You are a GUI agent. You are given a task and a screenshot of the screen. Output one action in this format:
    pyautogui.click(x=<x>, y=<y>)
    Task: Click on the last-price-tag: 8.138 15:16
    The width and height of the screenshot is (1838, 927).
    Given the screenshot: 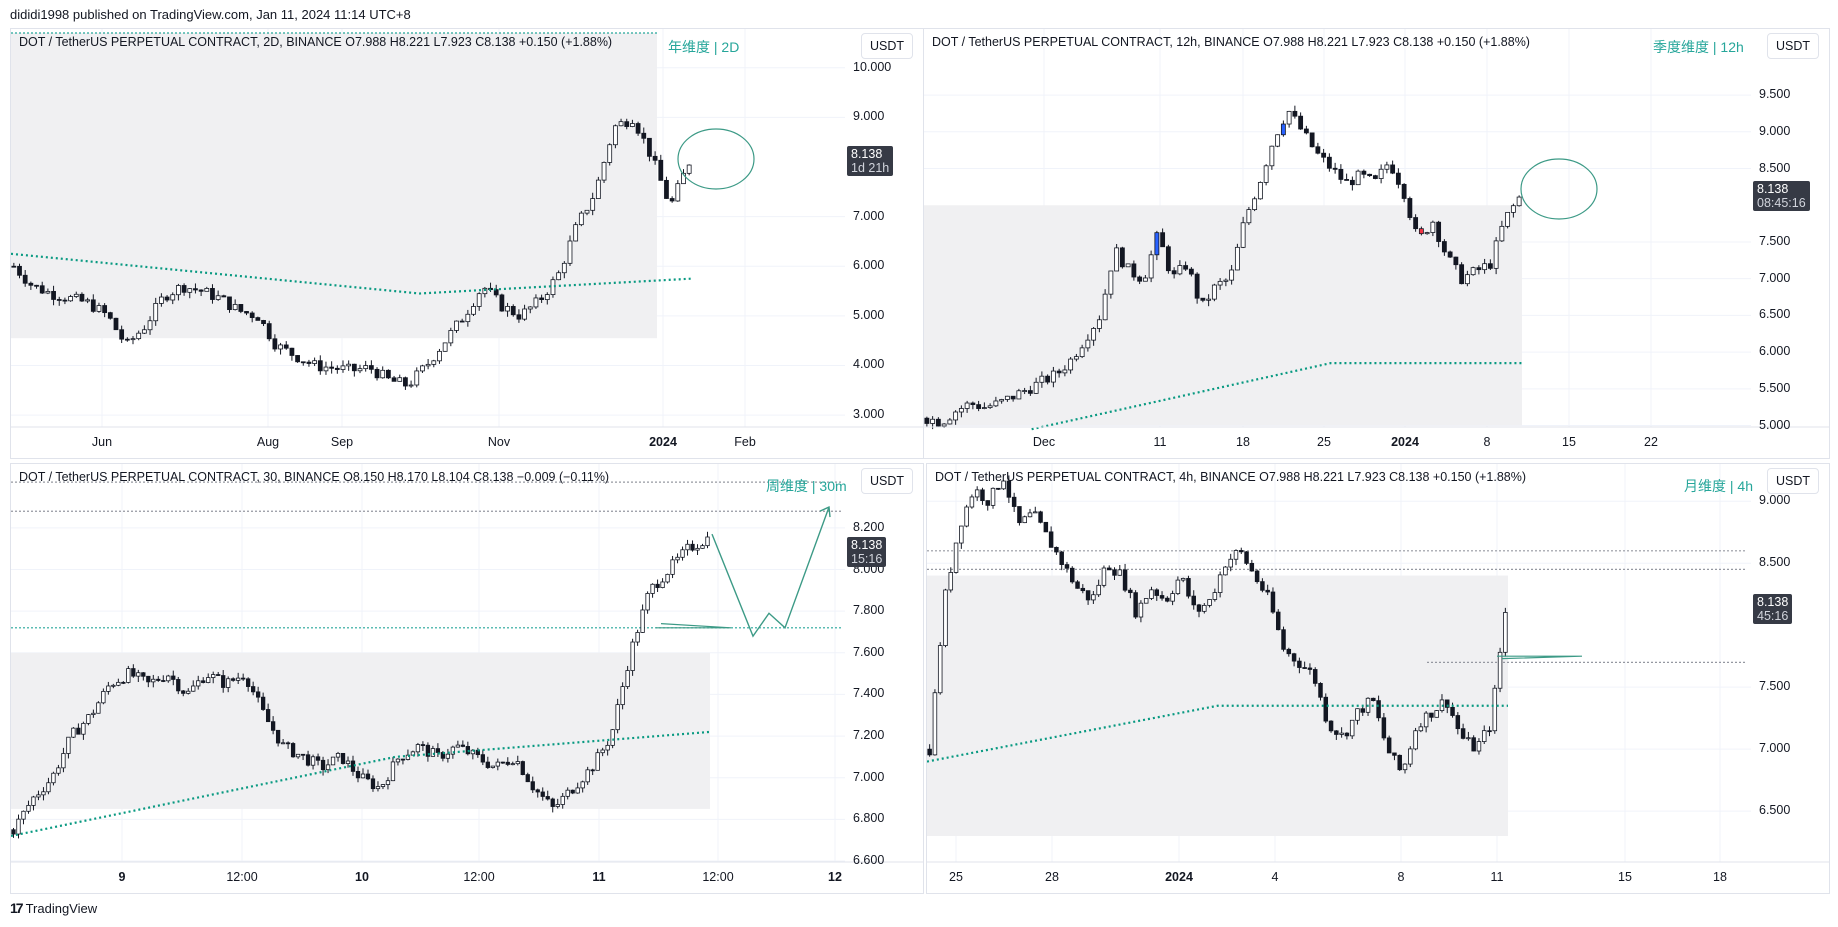 What is the action you would take?
    pyautogui.click(x=867, y=551)
    